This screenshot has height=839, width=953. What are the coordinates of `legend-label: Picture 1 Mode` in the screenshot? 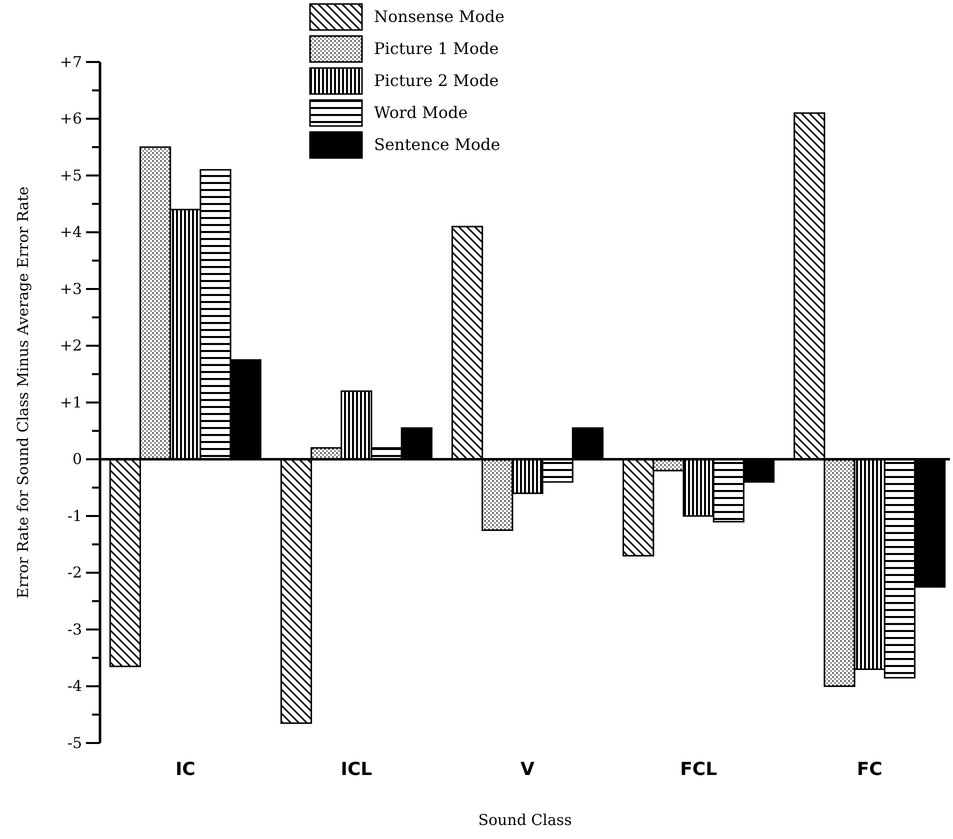 It's located at (436, 48).